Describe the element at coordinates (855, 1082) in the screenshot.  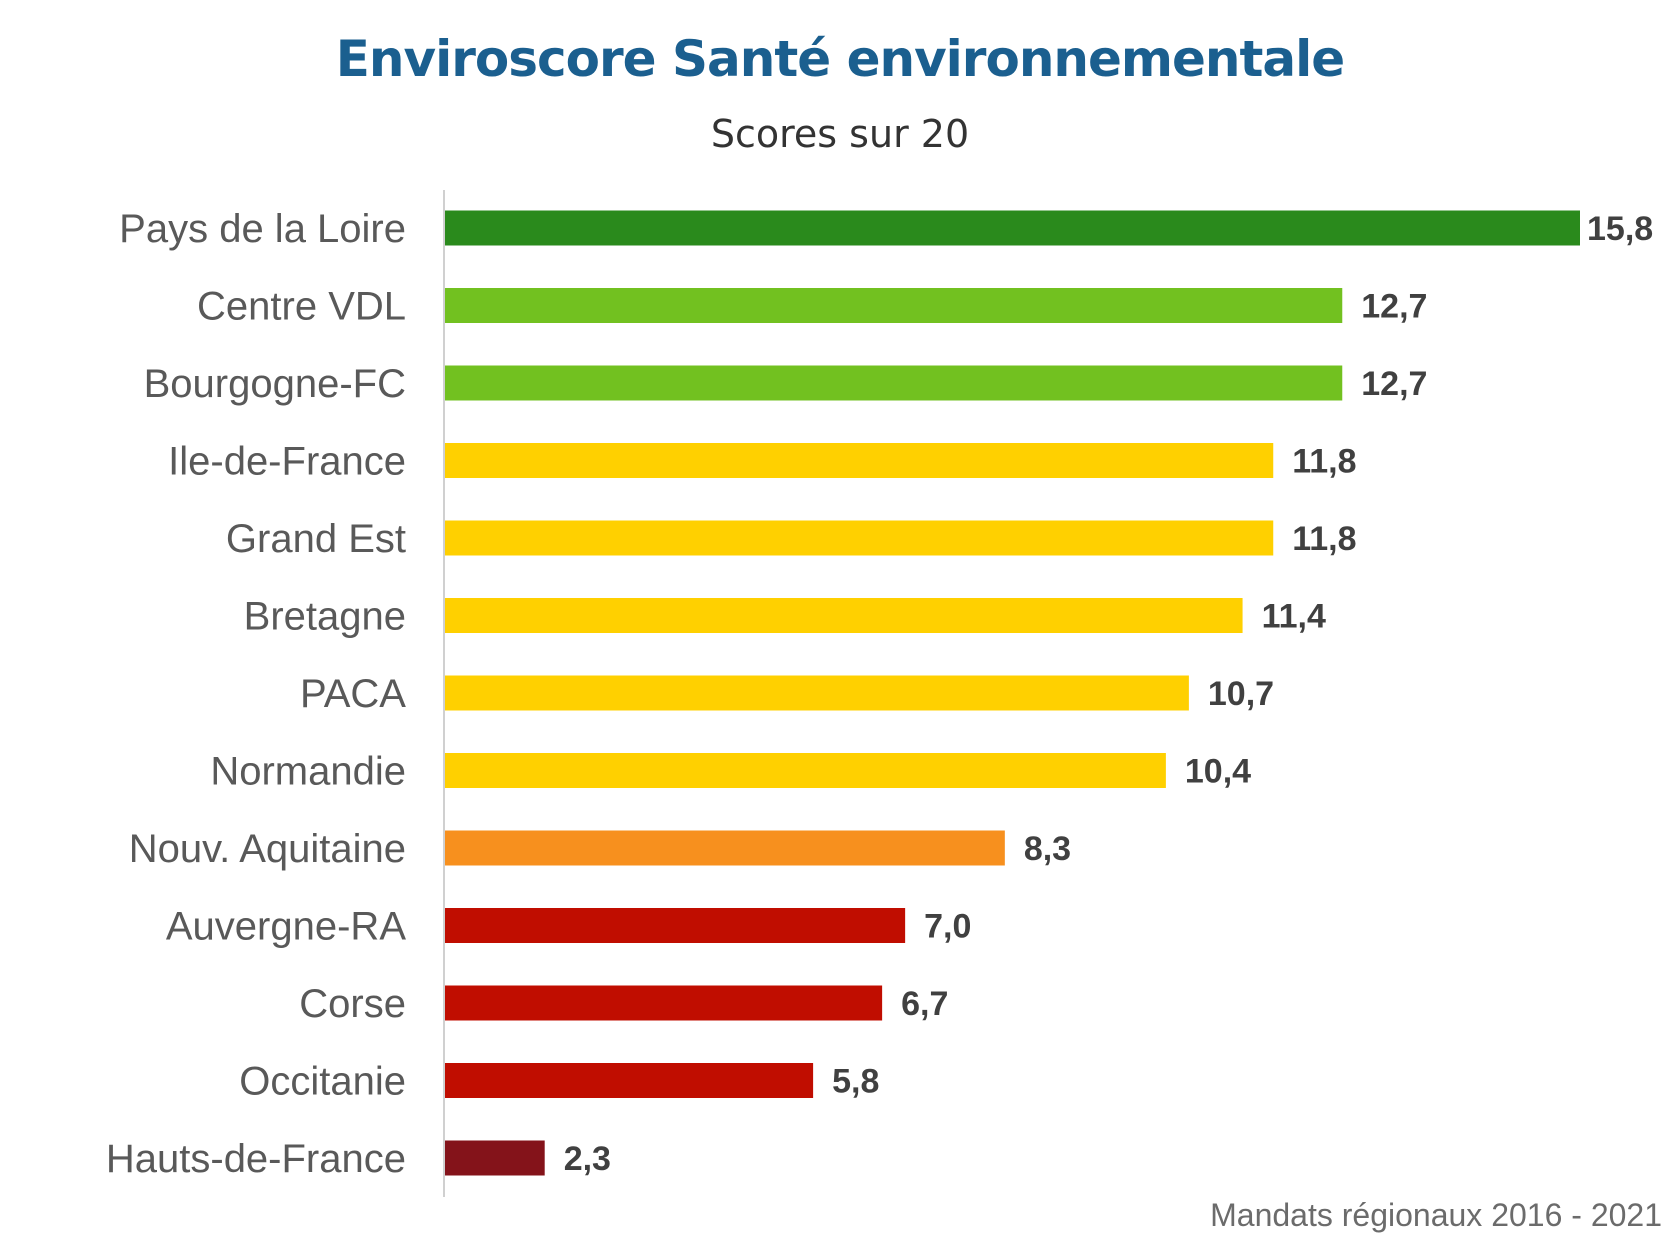
I see `data-label: 5,8` at that location.